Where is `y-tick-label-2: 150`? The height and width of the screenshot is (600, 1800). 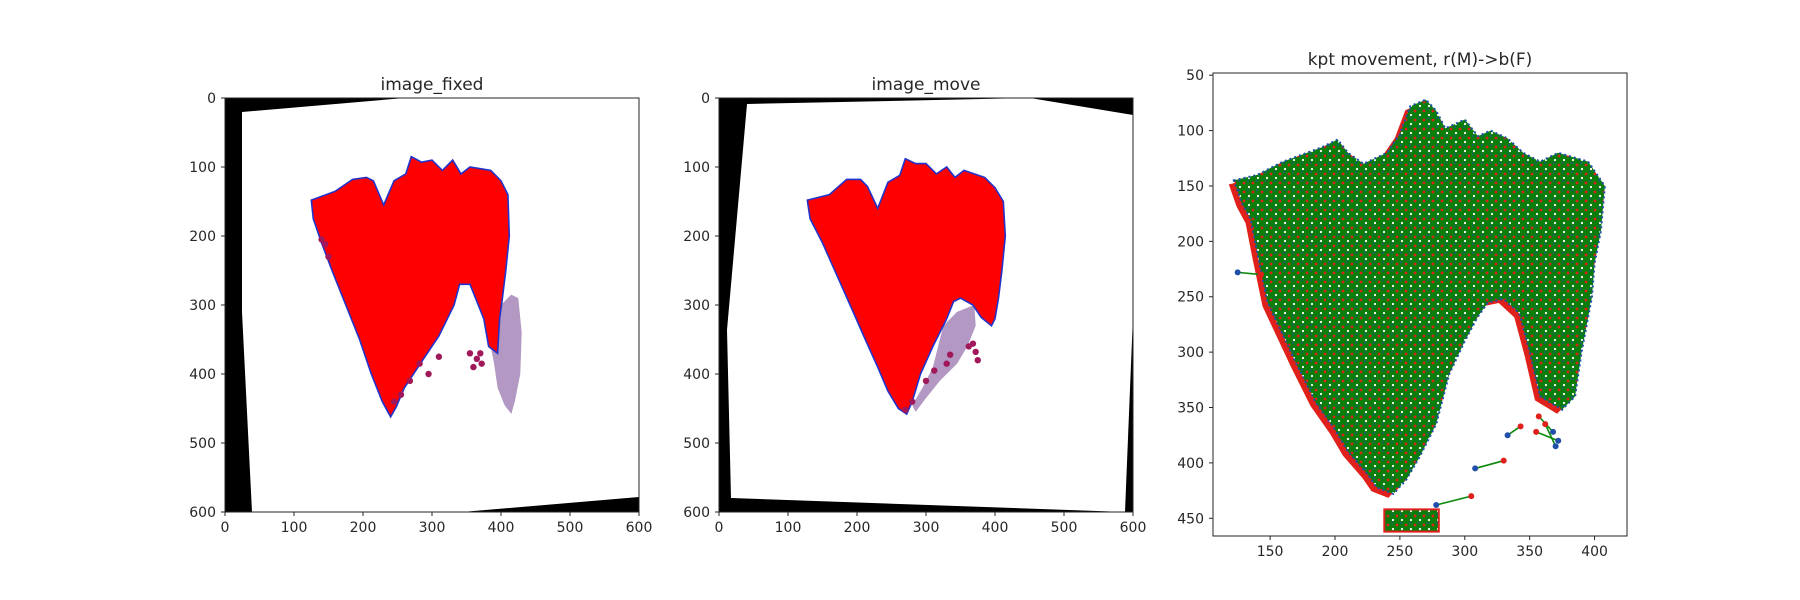 y-tick-label-2: 150 is located at coordinates (1190, 187).